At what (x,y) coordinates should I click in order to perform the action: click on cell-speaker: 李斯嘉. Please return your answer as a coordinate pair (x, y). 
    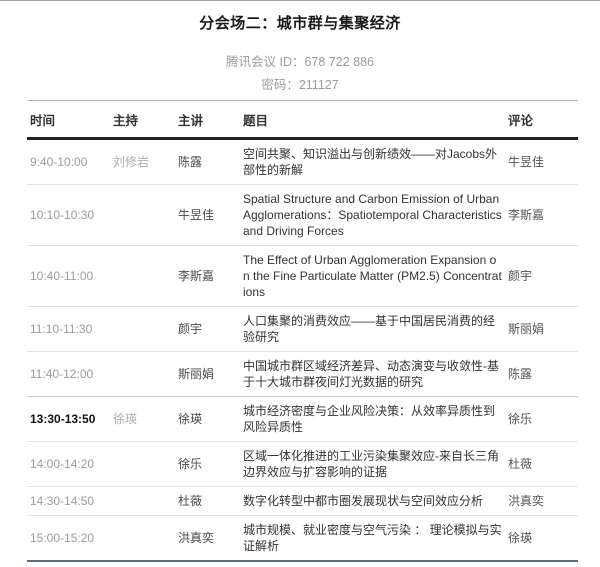
    Looking at the image, I should click on (210, 276).